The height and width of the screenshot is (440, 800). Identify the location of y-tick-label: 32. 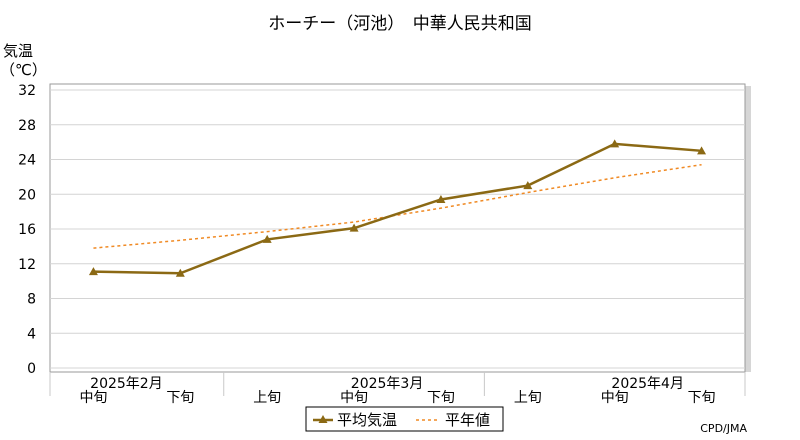
(27, 91).